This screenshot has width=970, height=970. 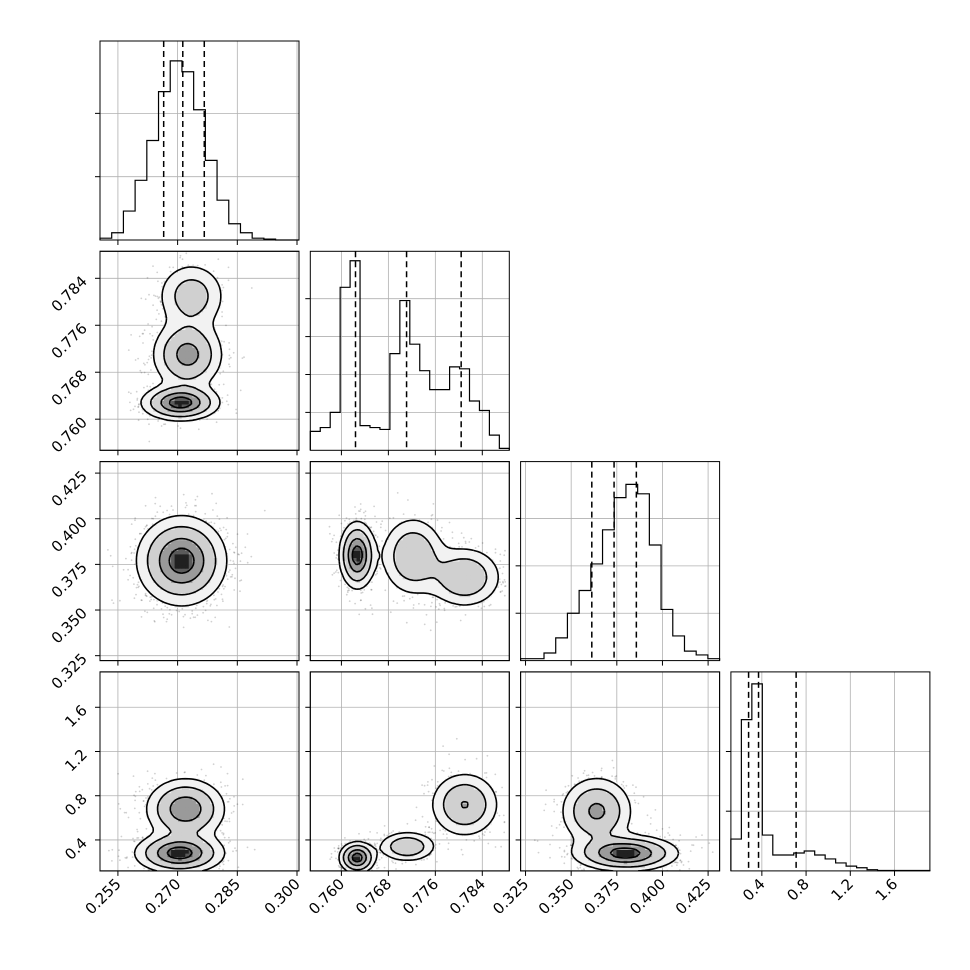 What do you see at coordinates (69, 579) in the screenshot?
I see `y-tick-label: 0.375` at bounding box center [69, 579].